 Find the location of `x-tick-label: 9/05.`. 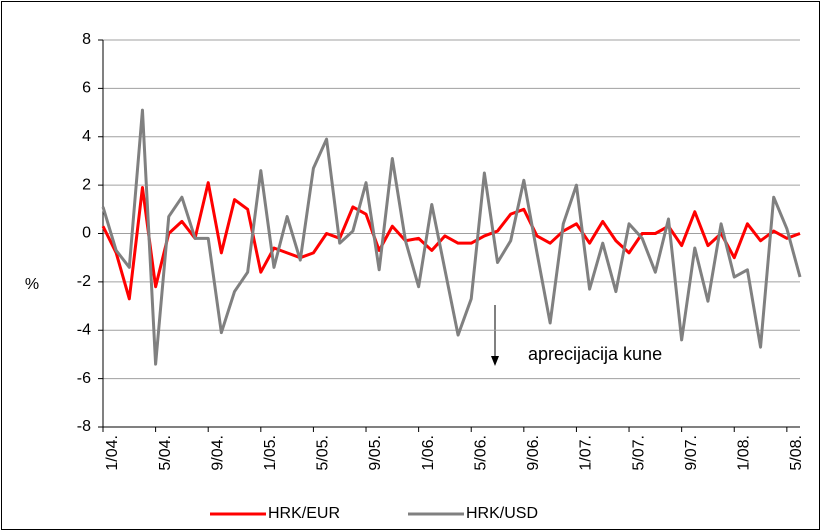

x-tick-label: 9/05. is located at coordinates (375, 453).